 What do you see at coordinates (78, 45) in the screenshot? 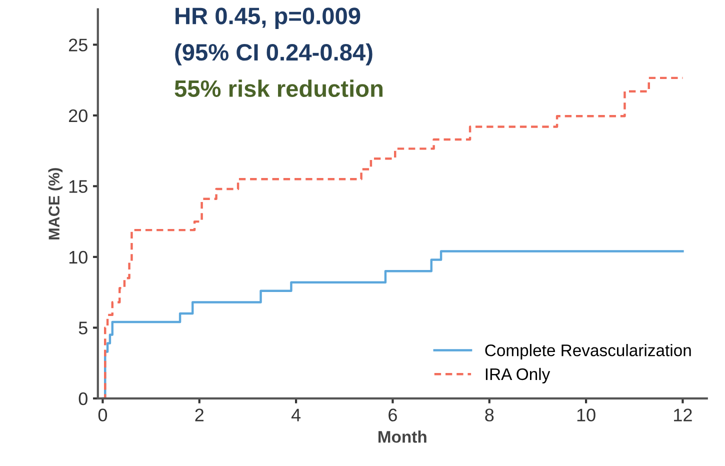
I see `y-tick-label: 25` at bounding box center [78, 45].